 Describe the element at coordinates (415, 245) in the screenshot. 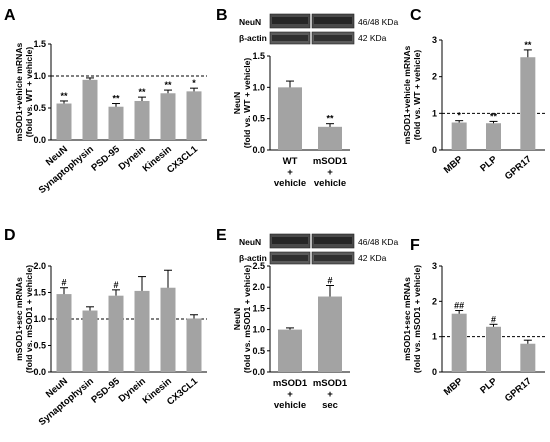

I see `panel-label-f: F` at that location.